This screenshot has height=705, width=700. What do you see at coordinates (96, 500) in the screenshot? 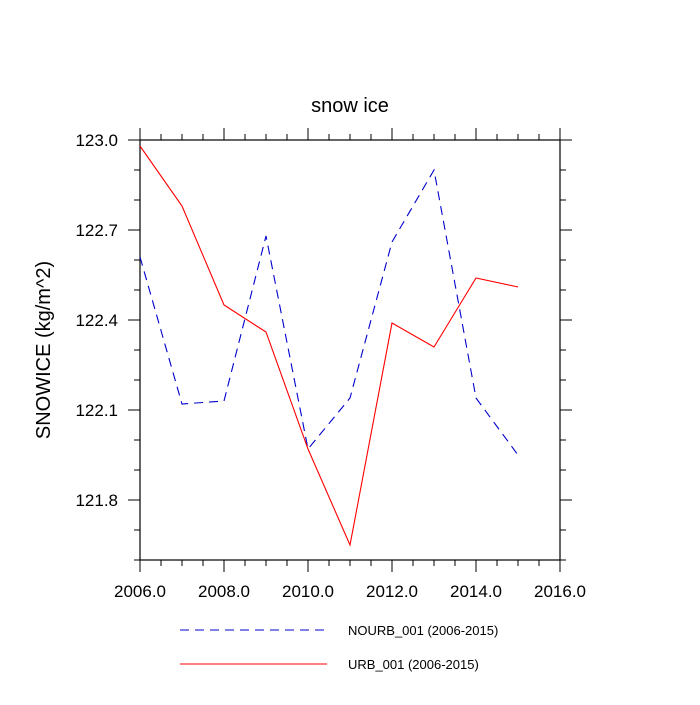
I see `y-tick-label: 121.8` at bounding box center [96, 500].